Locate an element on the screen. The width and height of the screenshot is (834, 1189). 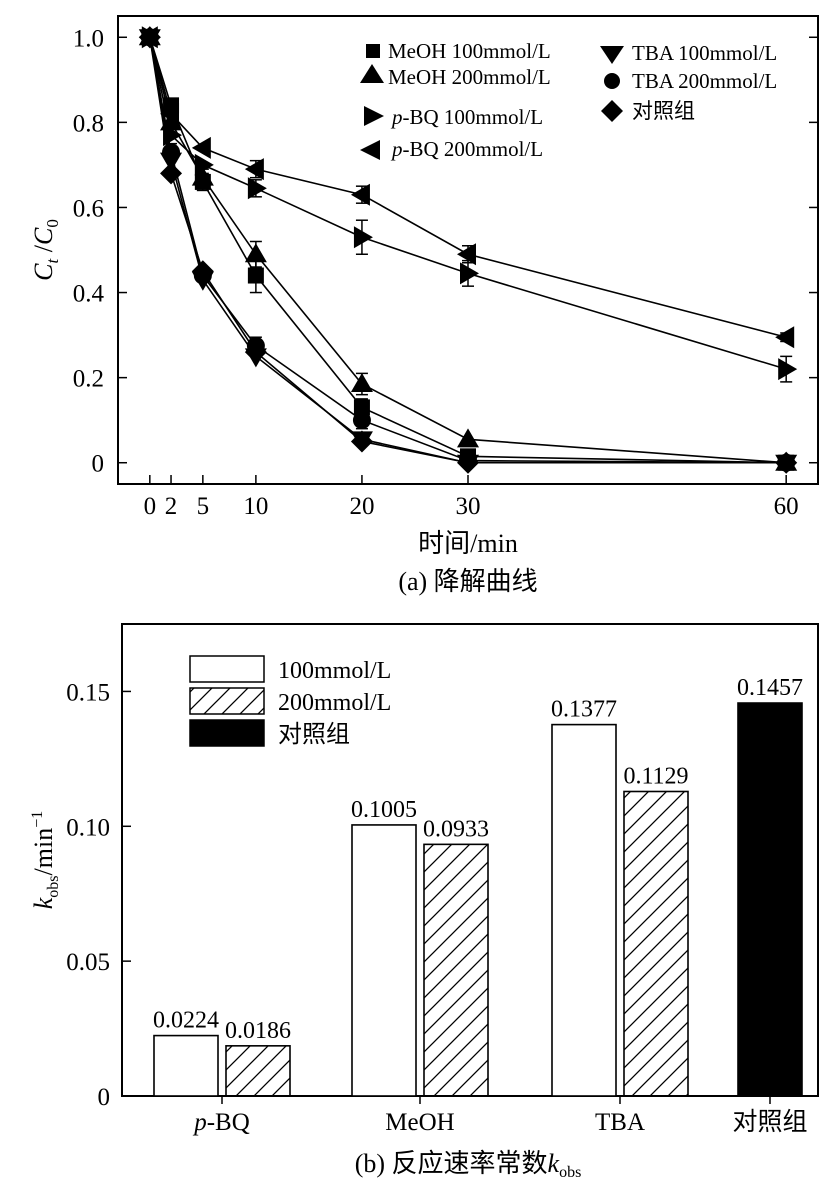
legend-item-pbq-100: p-BQ 100mmol/L is located at coordinates (453, 117).